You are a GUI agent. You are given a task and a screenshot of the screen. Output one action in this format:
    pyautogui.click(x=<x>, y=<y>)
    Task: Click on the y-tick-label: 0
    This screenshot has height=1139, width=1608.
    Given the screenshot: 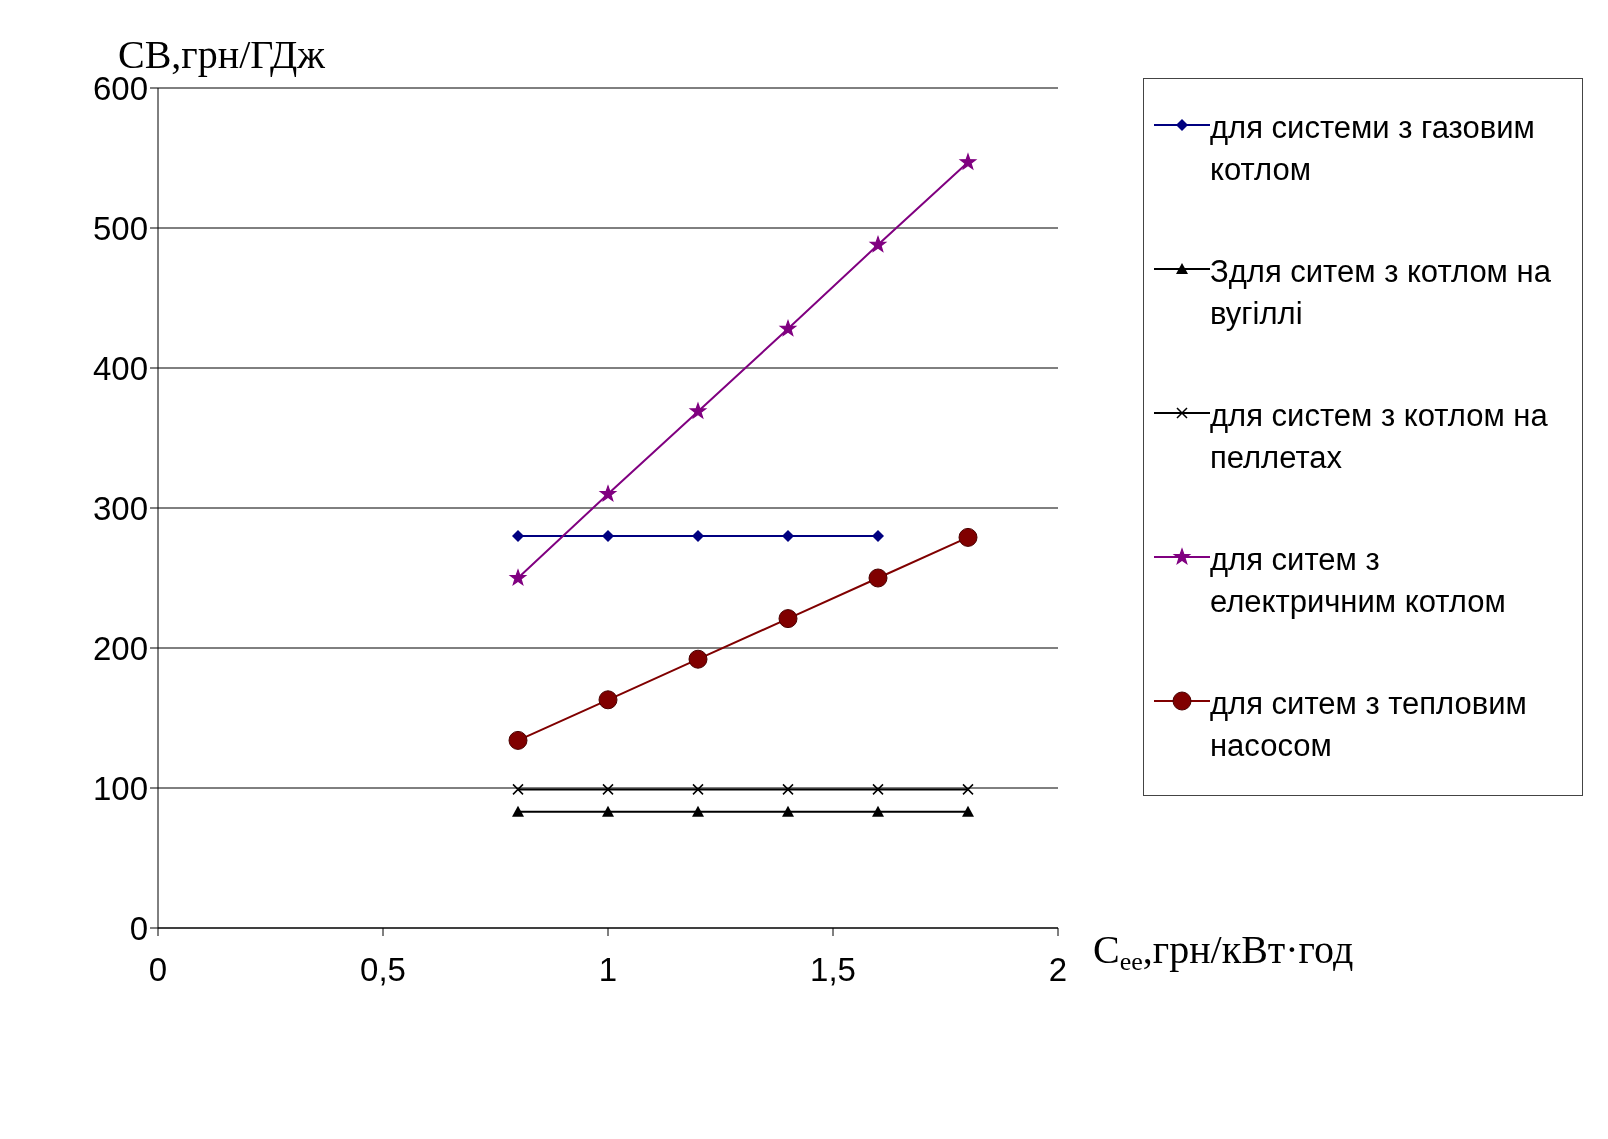 What is the action you would take?
    pyautogui.click(x=138, y=928)
    